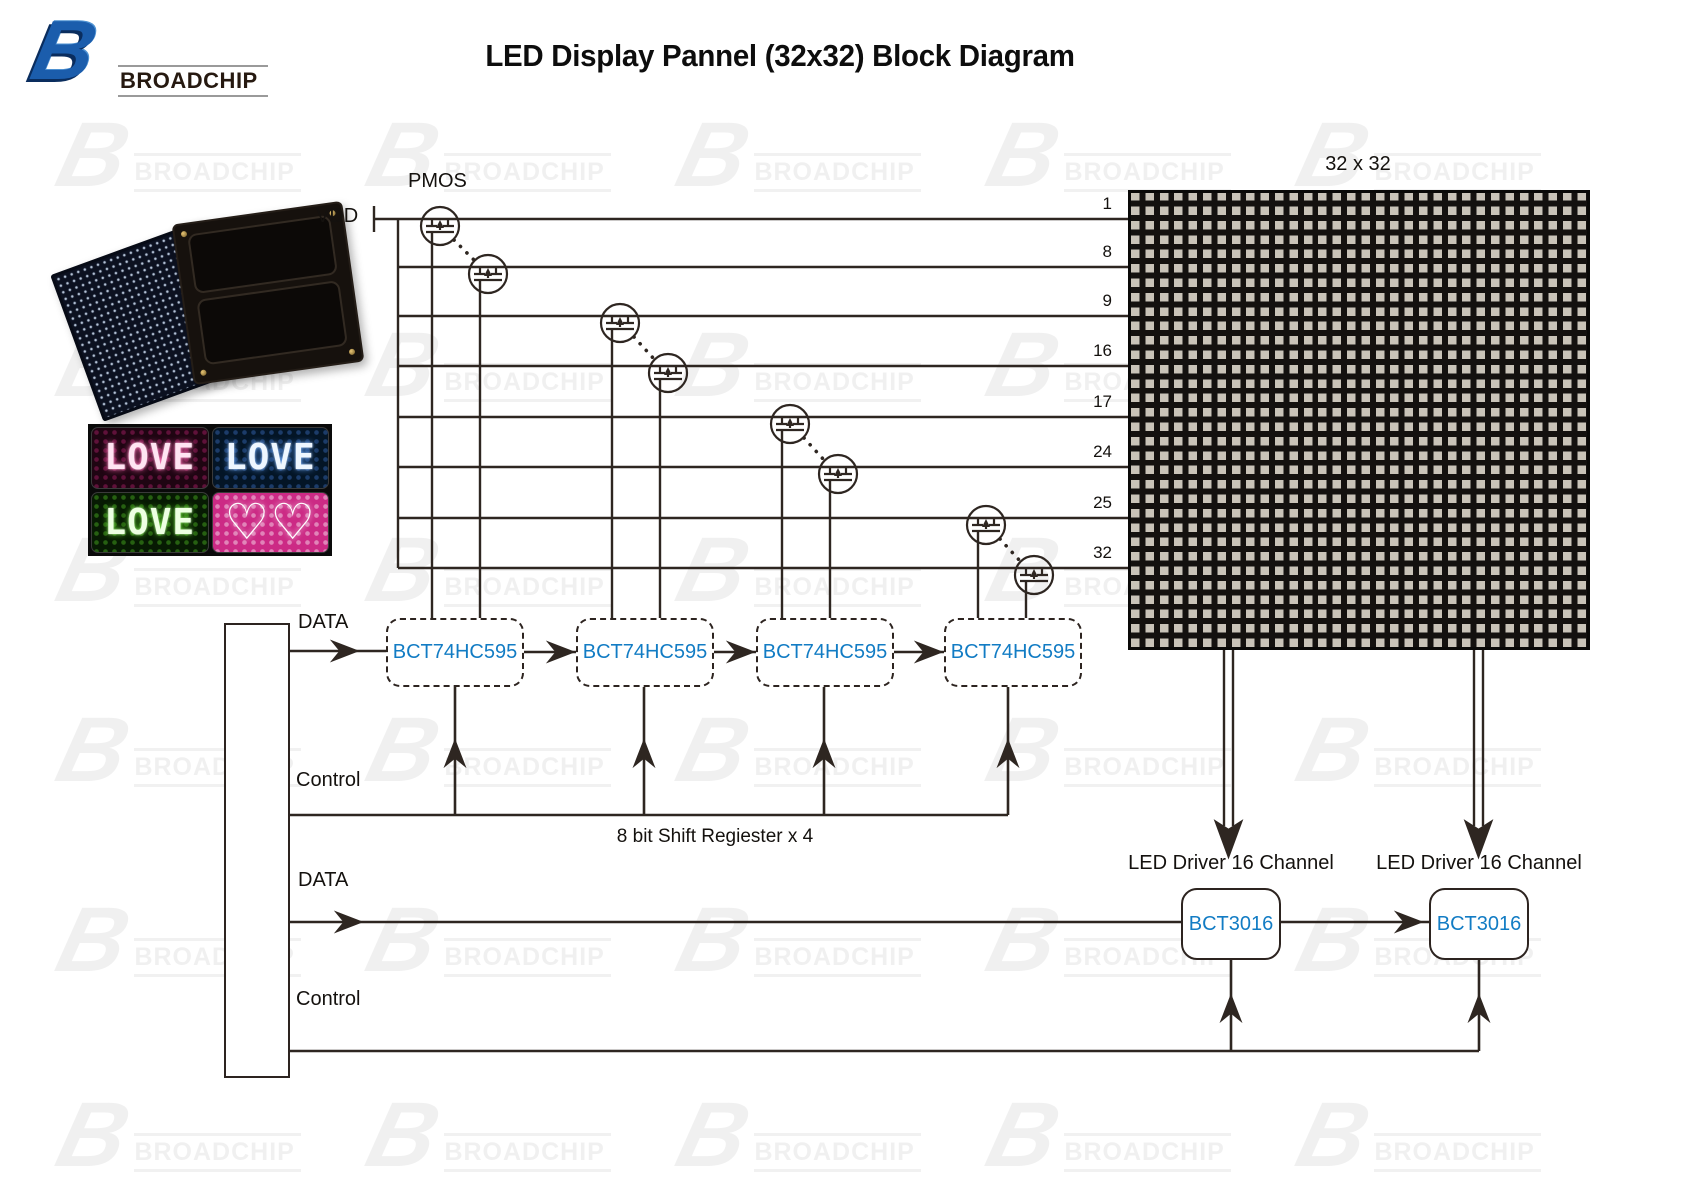 This screenshot has height=1190, width=1684. I want to click on shift-register-block-1: BCT74HC595, so click(455, 652).